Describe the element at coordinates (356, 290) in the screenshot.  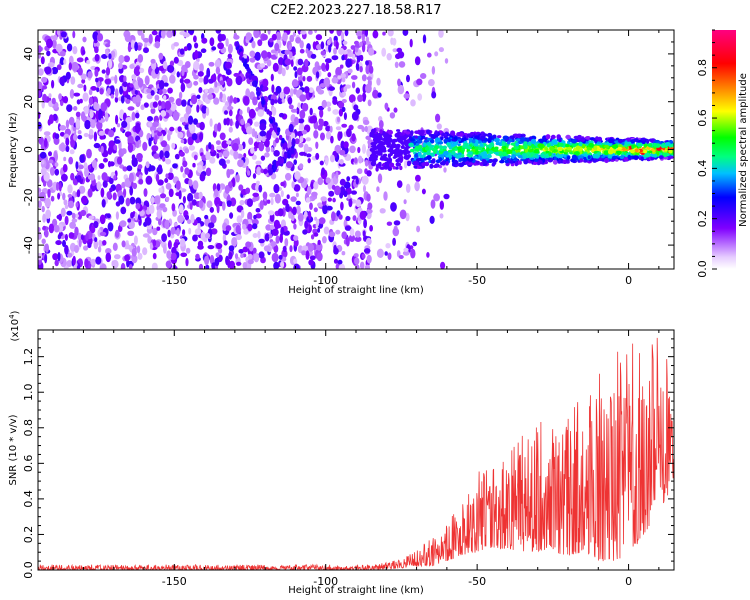
I see `spectrogram-x-label: Height of straight line (km)` at that location.